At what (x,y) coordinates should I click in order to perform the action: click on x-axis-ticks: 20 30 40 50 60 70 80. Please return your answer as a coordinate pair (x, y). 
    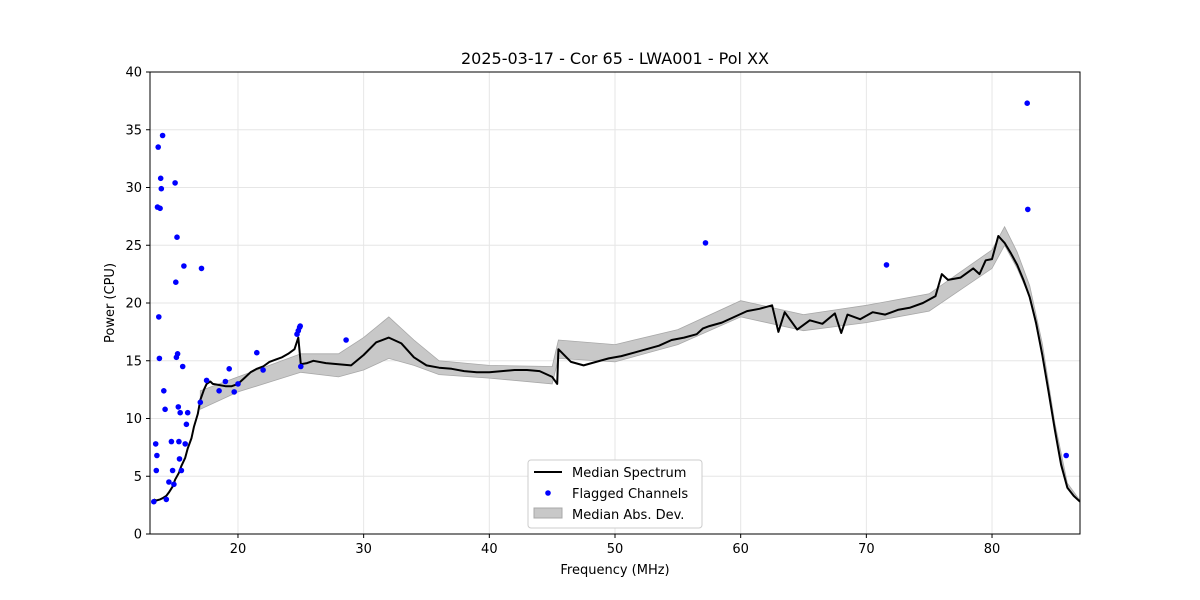
    Looking at the image, I should click on (615, 545).